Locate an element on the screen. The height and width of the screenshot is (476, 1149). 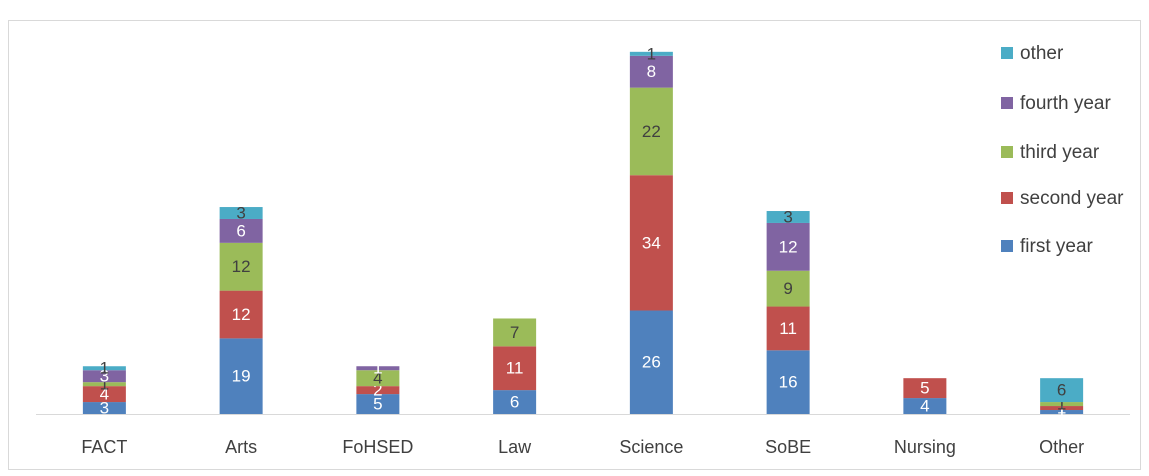
data-label: 16 is located at coordinates (788, 382).